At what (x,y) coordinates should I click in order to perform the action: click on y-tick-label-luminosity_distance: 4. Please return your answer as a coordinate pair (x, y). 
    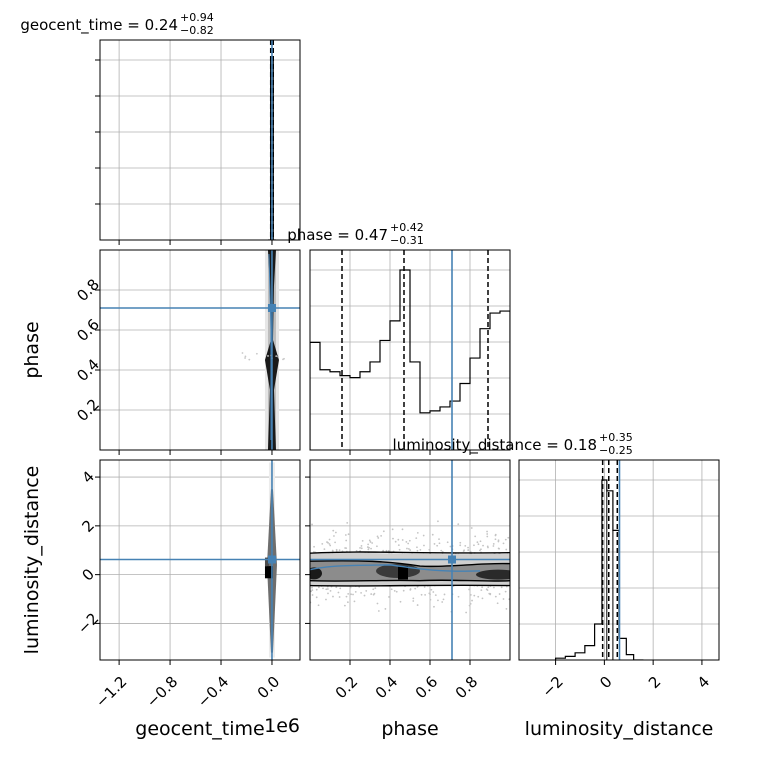
    Looking at the image, I should click on (87, 477).